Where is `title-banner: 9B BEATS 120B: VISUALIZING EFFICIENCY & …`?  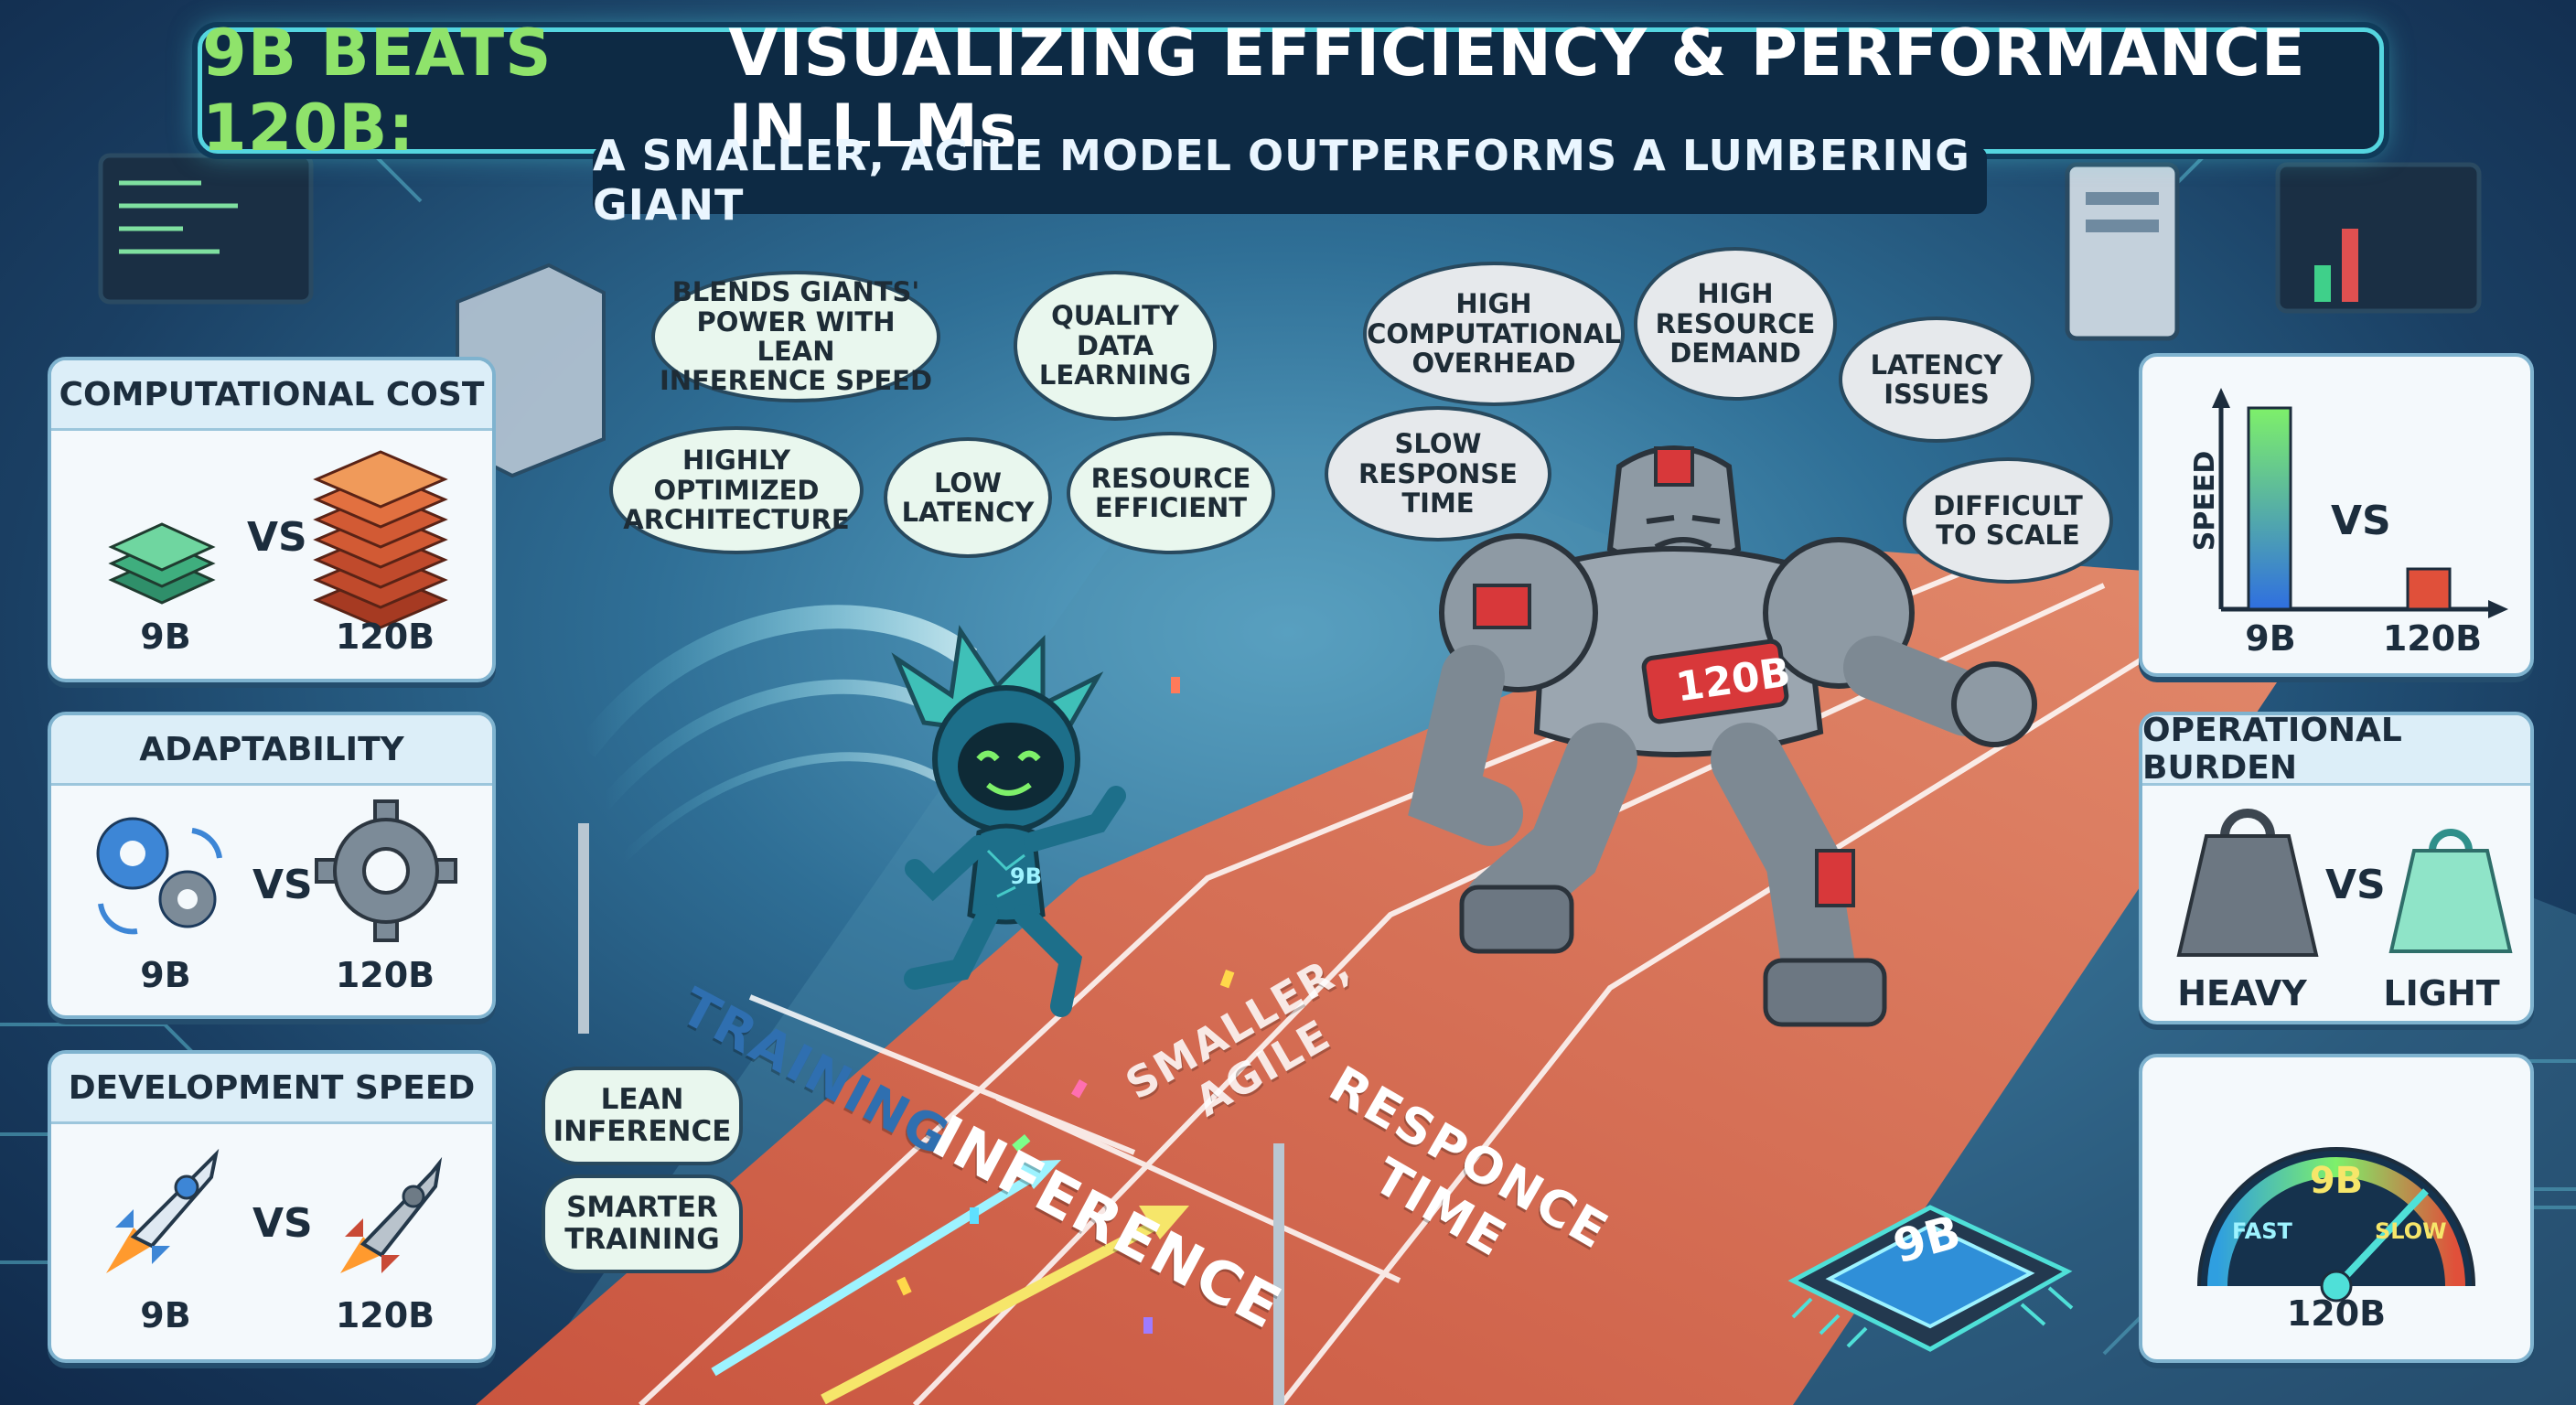
title-banner: 9B BEATS 120B: VISUALIZING EFFICIENCY & … is located at coordinates (1291, 91).